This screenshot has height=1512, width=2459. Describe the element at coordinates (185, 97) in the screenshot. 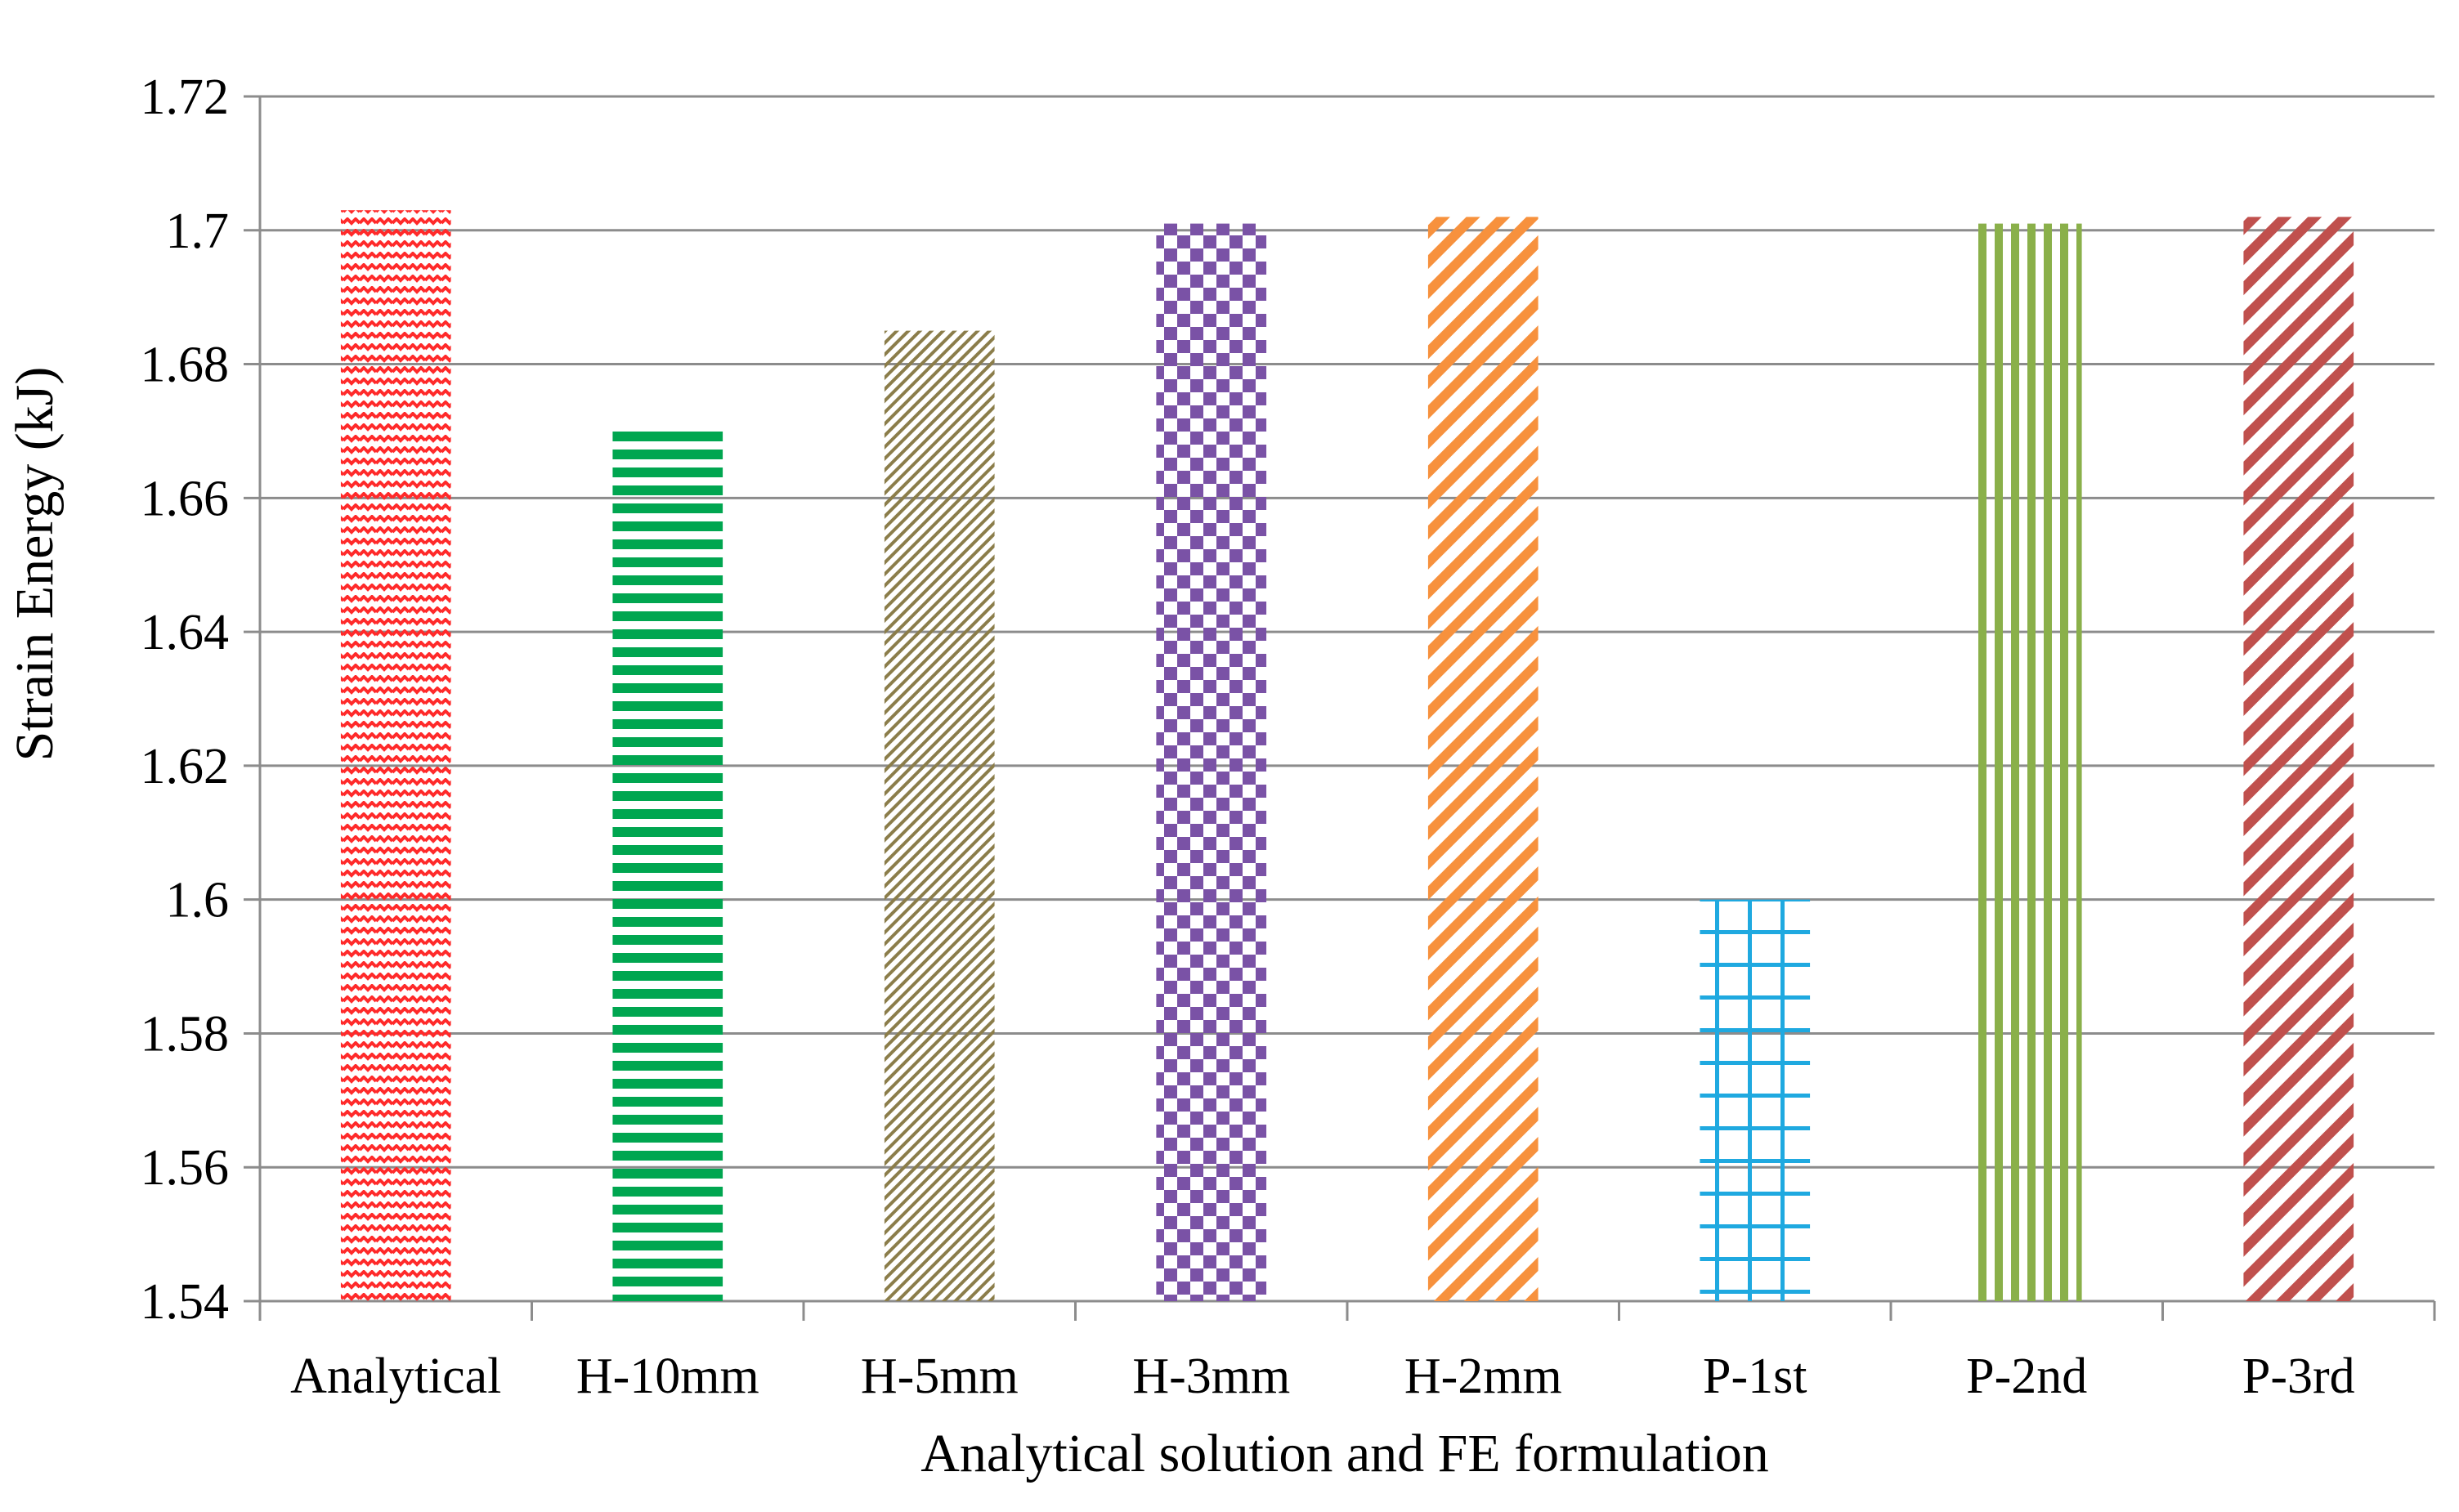

I see `y-tick-label: 1.72` at that location.